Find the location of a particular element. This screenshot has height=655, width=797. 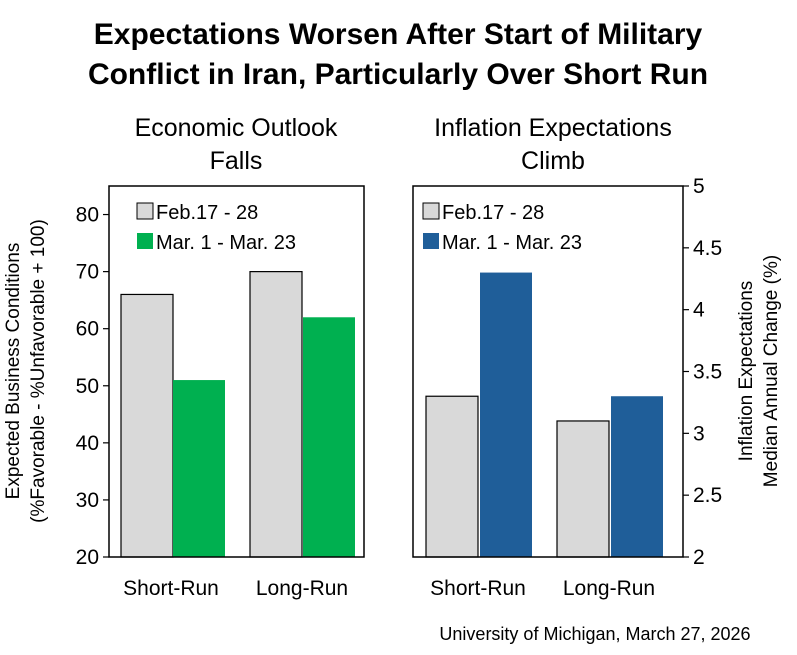

right-legend-label-mar: Mar. 1 - Mar. 23 is located at coordinates (512, 243).